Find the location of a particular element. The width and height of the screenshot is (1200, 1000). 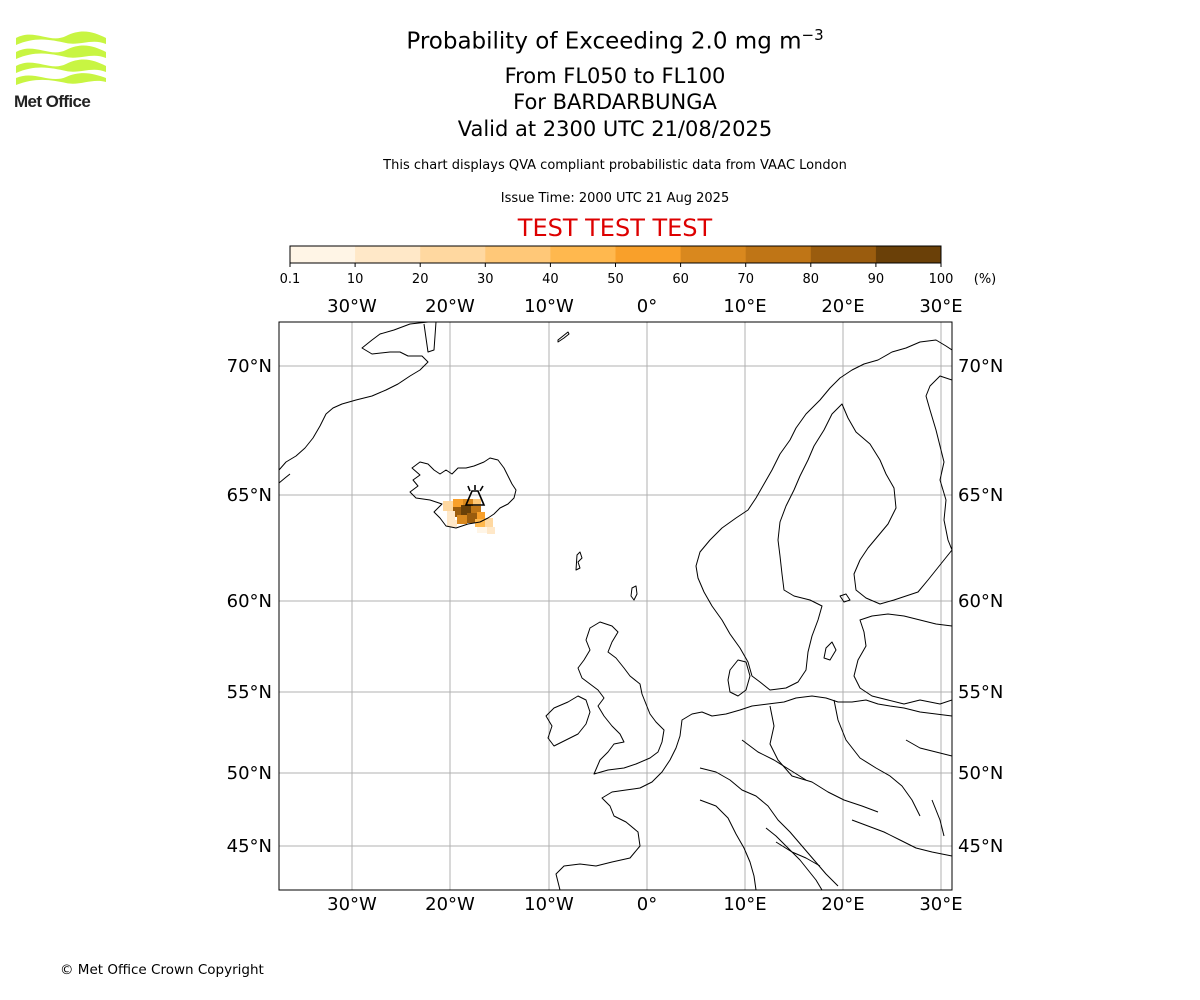

left-lat-label: 65°N is located at coordinates (249, 495).